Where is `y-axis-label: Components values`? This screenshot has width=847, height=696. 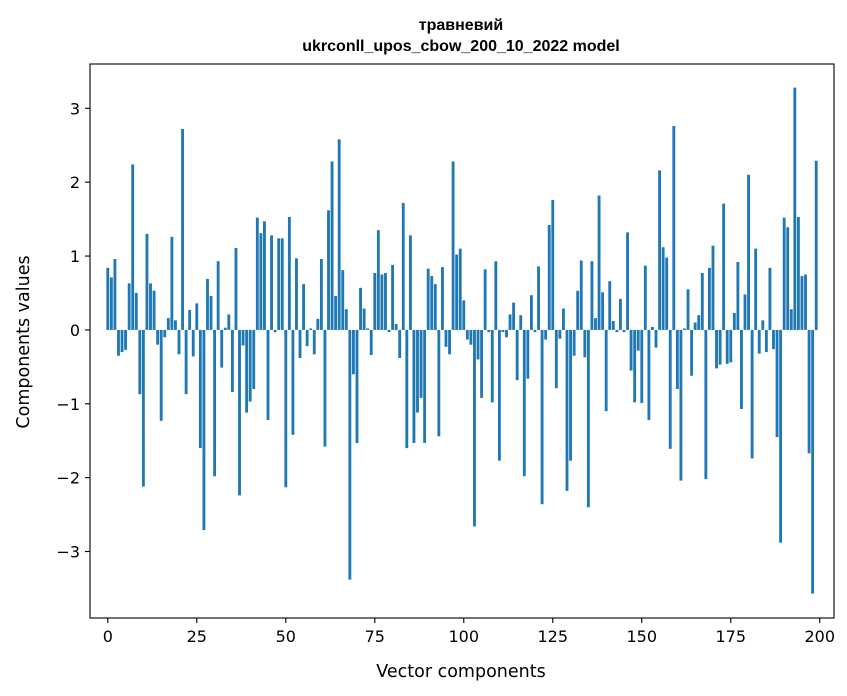
y-axis-label: Components values is located at coordinates (24, 341).